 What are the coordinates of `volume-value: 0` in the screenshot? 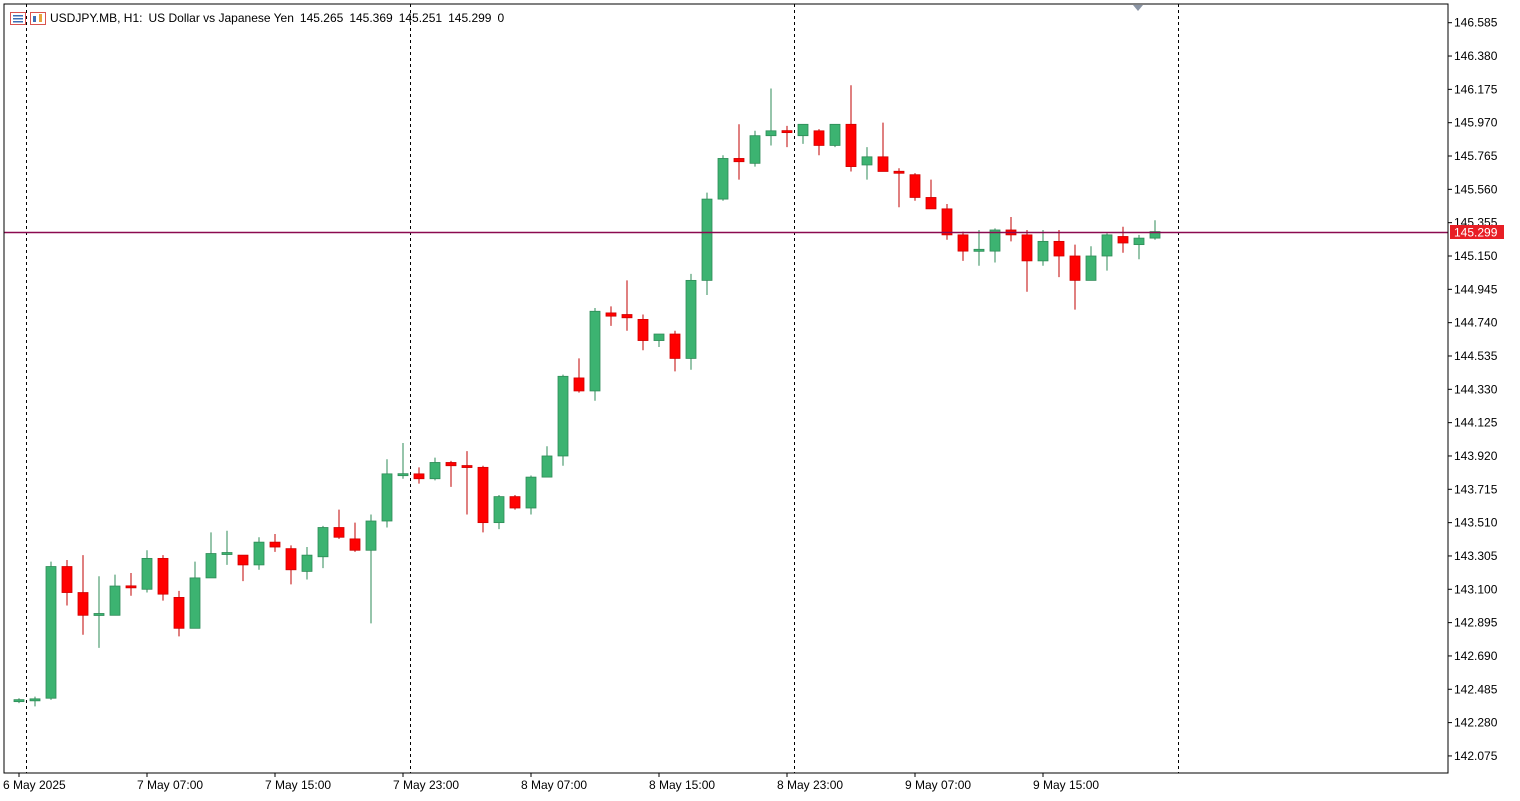 It's located at (501, 18).